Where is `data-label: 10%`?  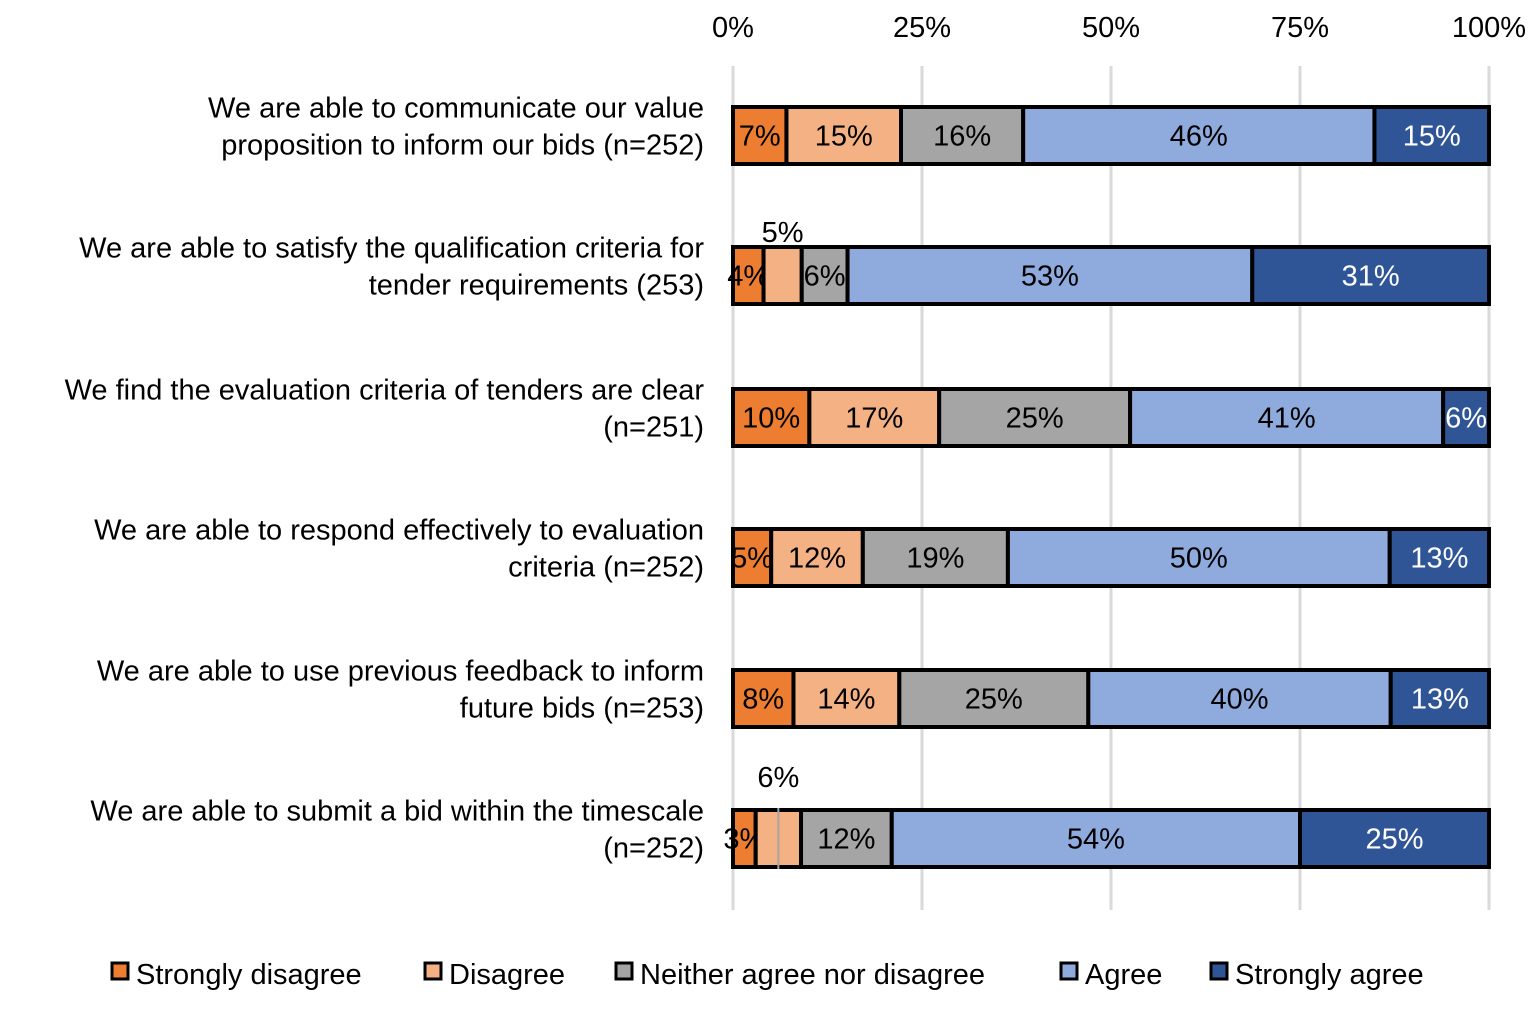 data-label: 10% is located at coordinates (771, 419).